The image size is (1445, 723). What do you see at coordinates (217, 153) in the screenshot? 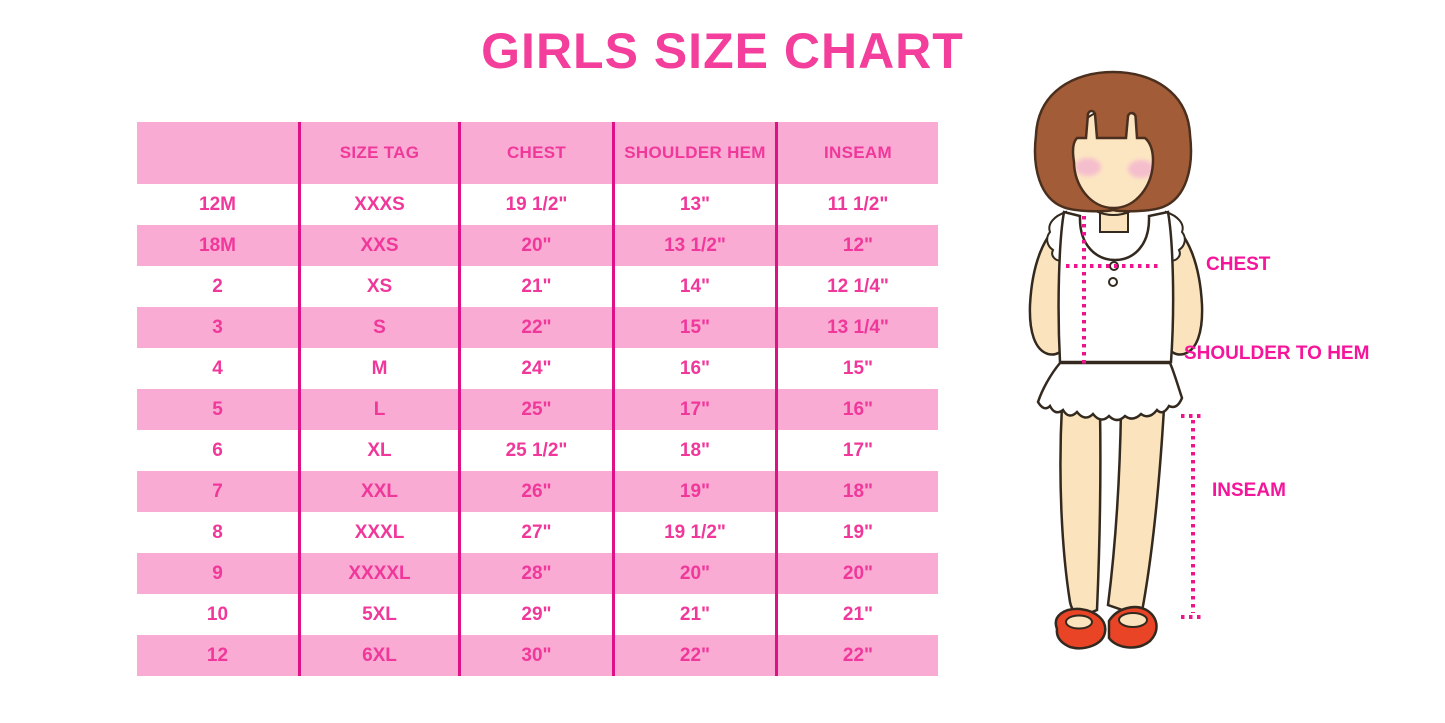
I see `col-header-size` at bounding box center [217, 153].